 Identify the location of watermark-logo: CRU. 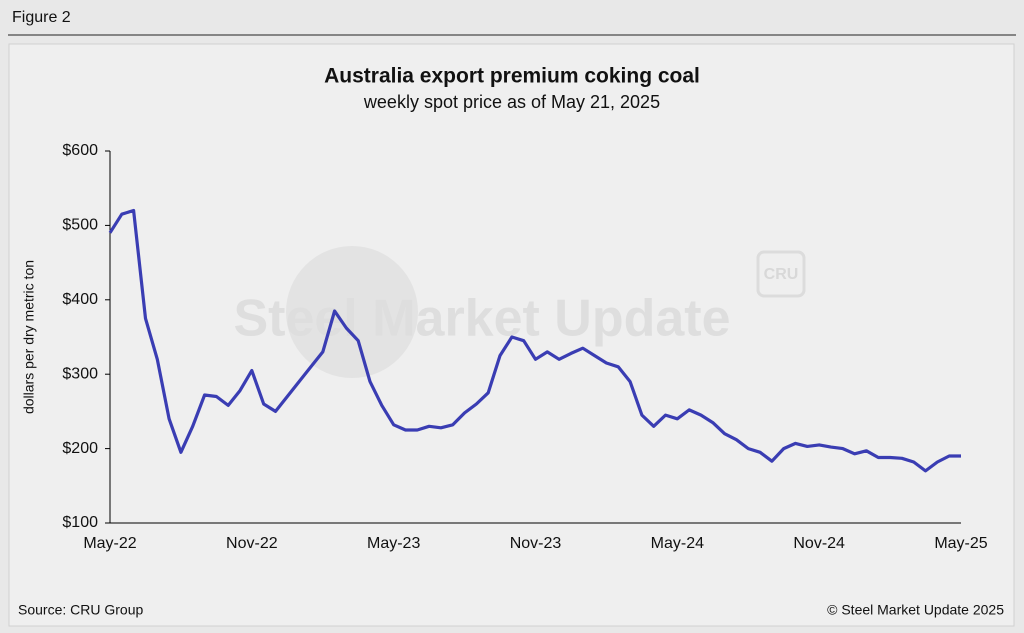
(781, 274).